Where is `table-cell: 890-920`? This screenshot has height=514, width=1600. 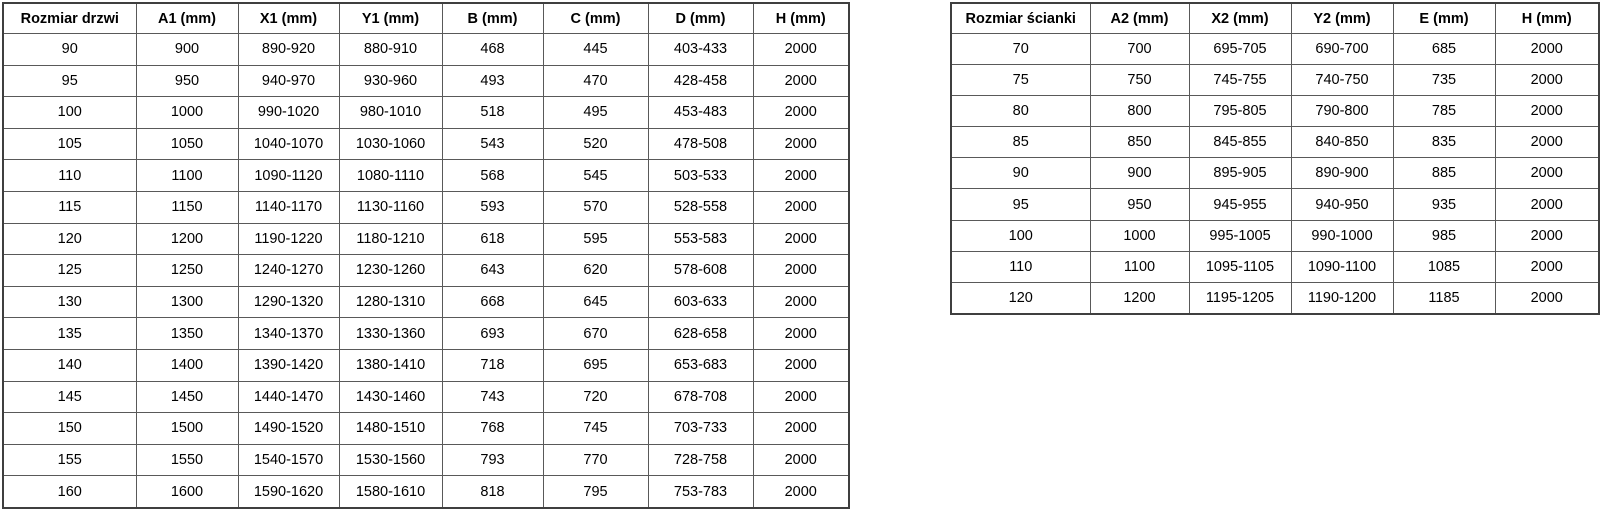 table-cell: 890-920 is located at coordinates (288, 49).